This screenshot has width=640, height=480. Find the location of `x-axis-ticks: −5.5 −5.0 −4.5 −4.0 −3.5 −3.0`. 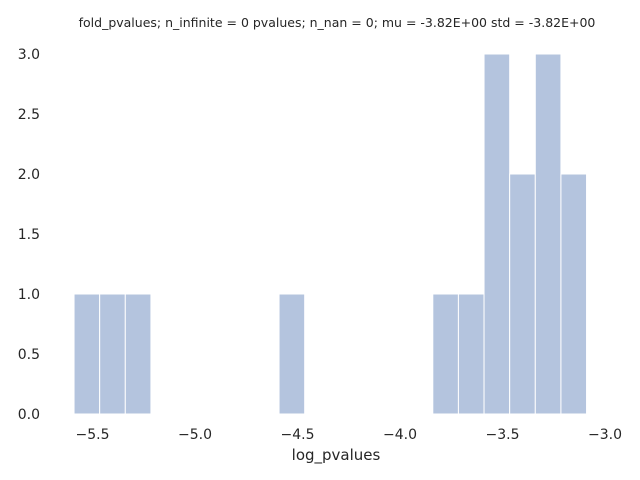

x-axis-ticks: −5.5 −5.0 −4.5 −4.0 −3.5 −3.0 is located at coordinates (349, 435).